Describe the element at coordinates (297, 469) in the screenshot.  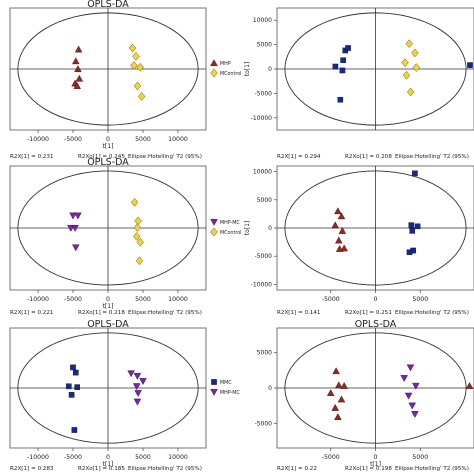
I see `r2x-label: R2X[1] = 0.22` at that location.